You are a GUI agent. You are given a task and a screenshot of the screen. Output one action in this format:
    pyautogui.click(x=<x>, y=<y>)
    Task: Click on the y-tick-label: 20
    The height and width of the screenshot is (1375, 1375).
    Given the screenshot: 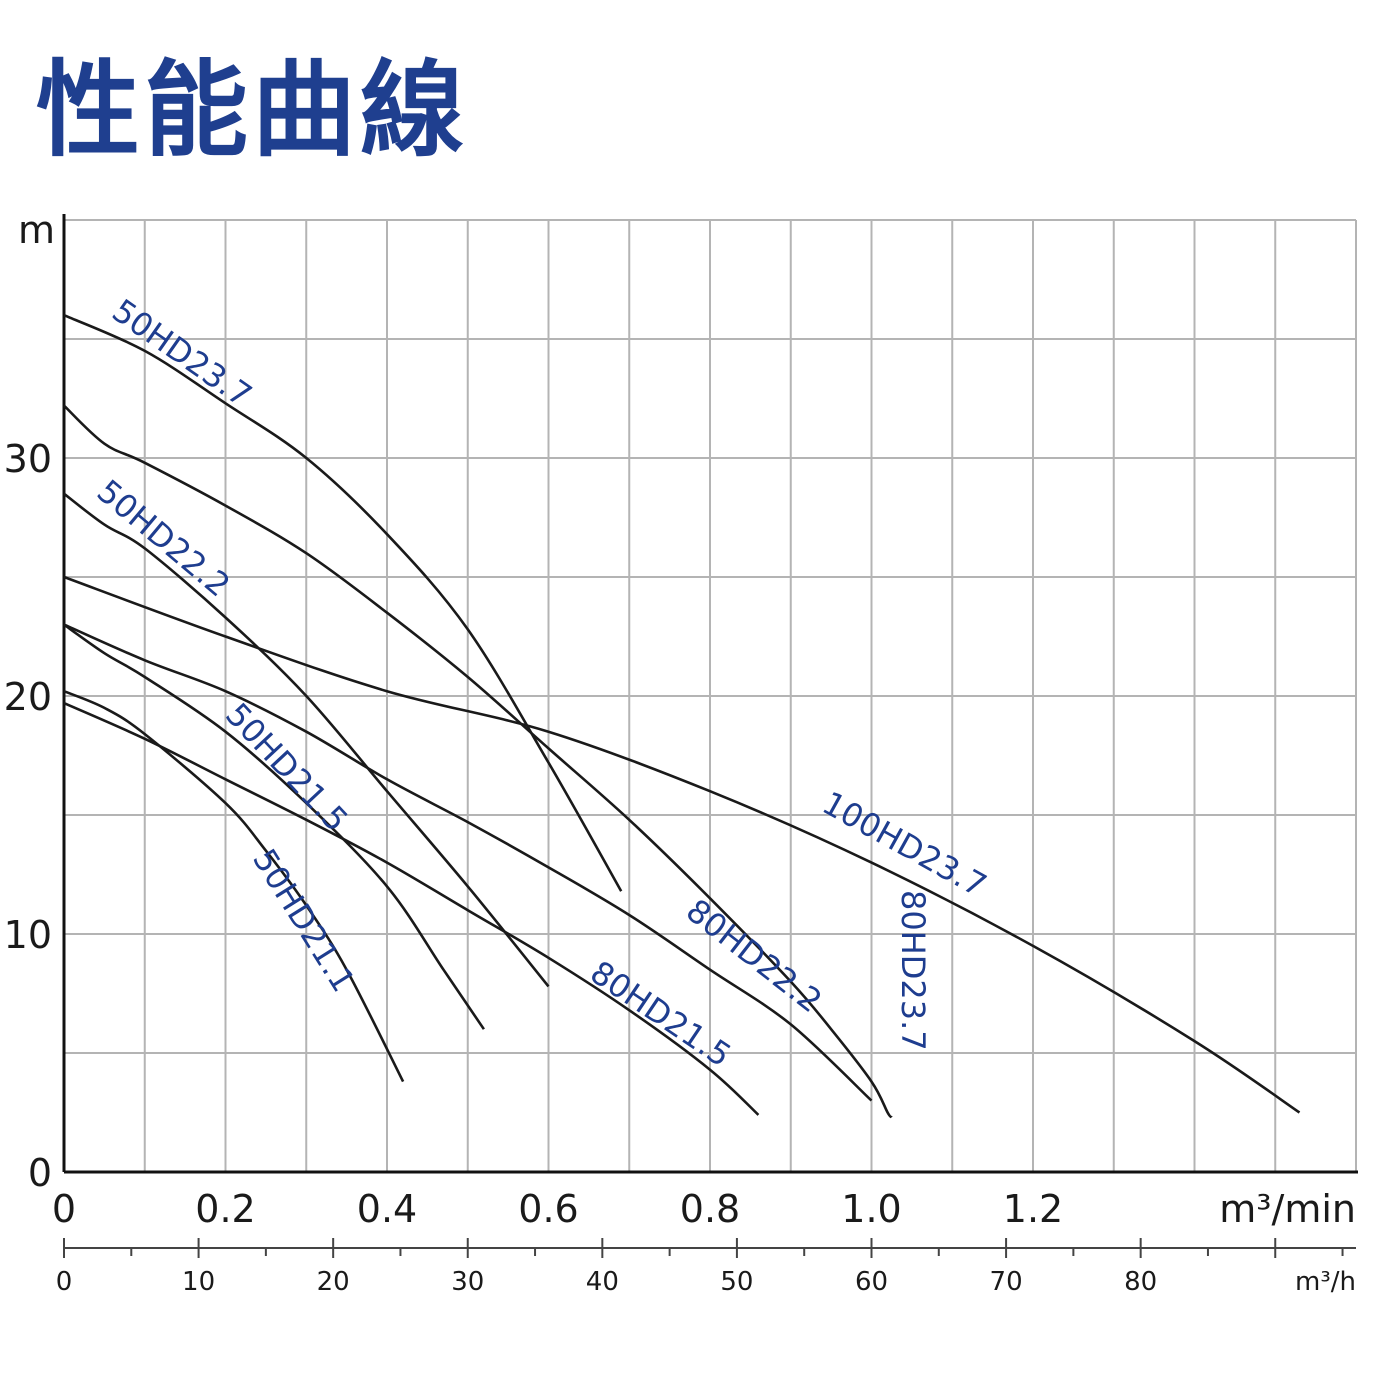 What is the action you would take?
    pyautogui.click(x=28, y=697)
    